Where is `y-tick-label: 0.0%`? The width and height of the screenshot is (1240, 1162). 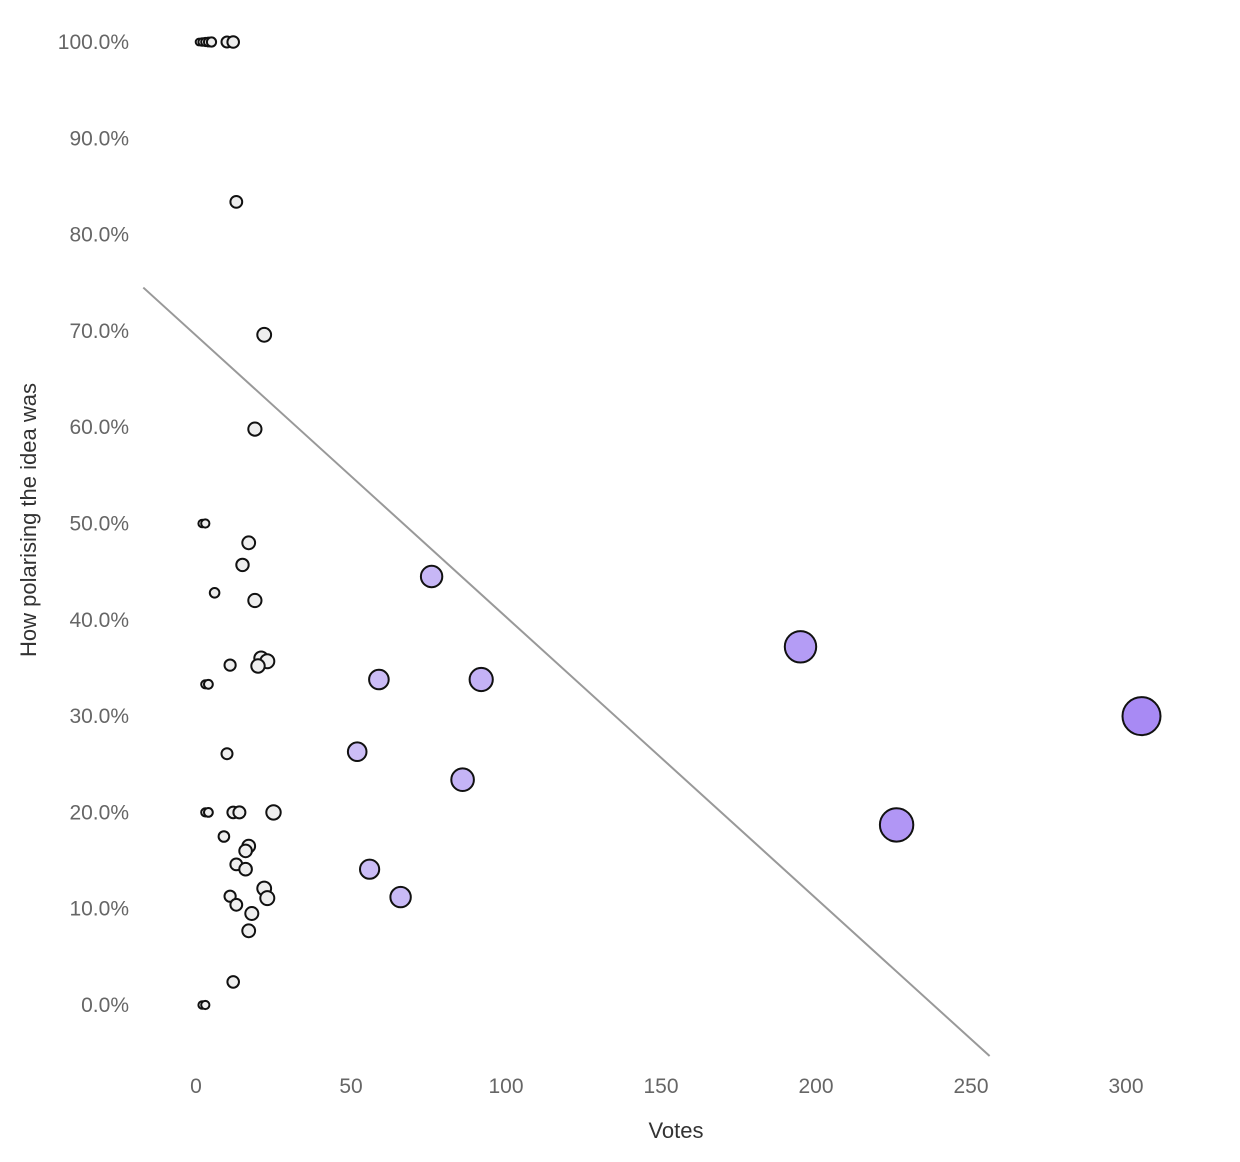
y-tick-label: 0.0% is located at coordinates (105, 1005).